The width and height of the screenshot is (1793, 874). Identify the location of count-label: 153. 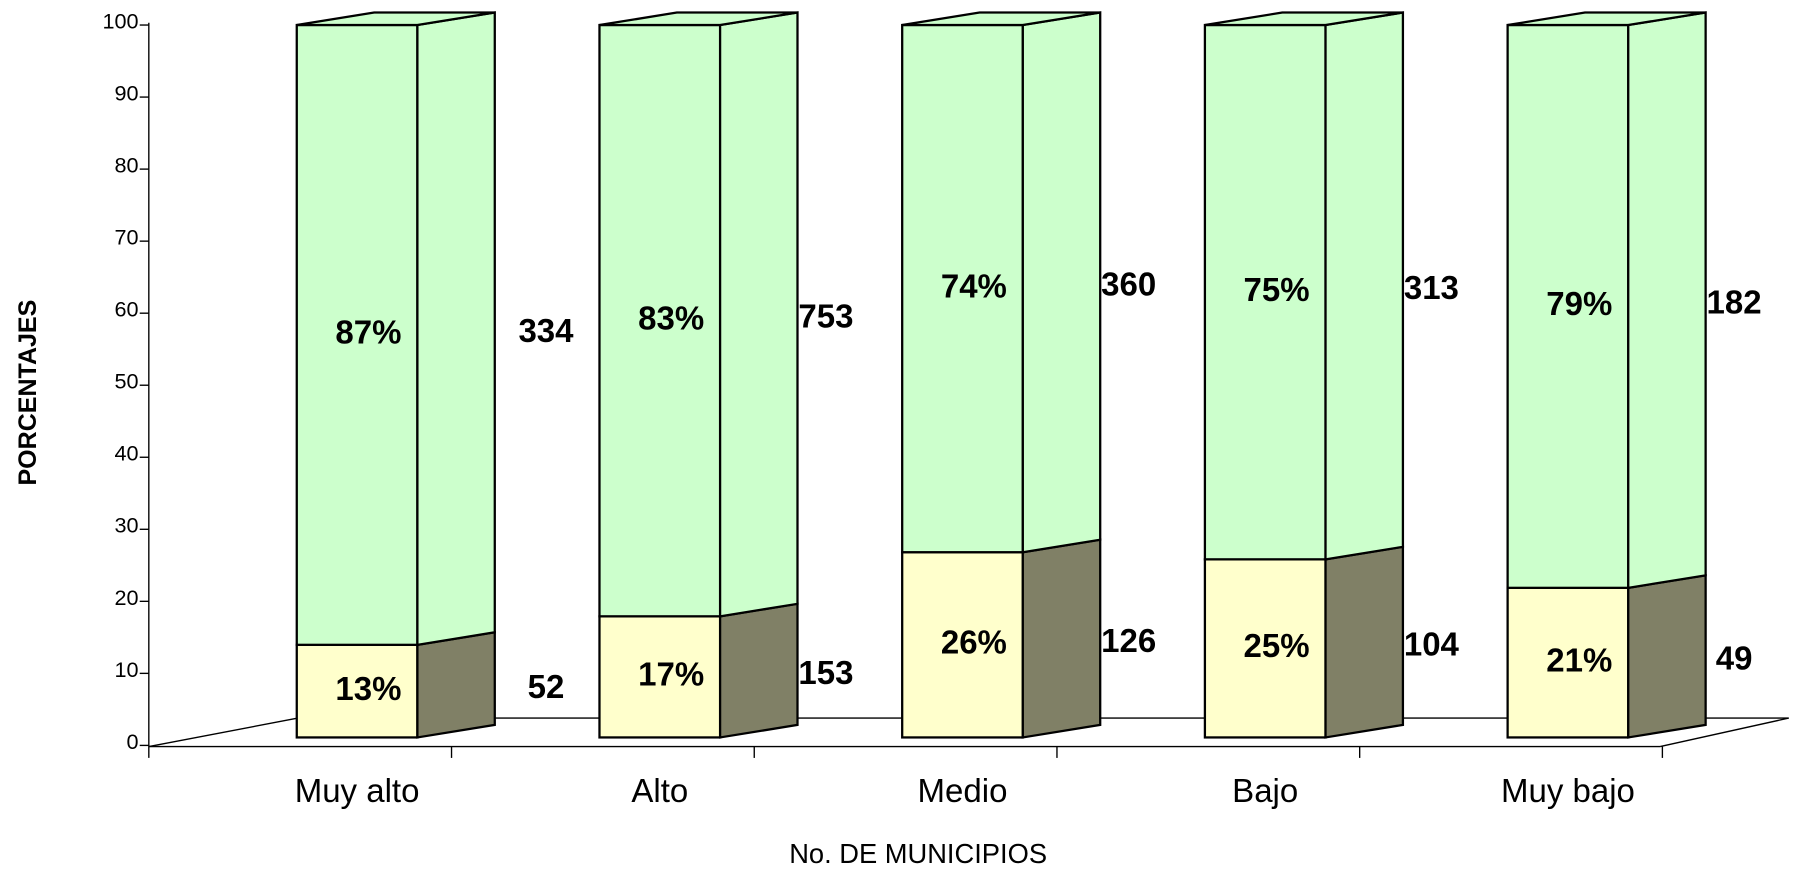
(825, 672).